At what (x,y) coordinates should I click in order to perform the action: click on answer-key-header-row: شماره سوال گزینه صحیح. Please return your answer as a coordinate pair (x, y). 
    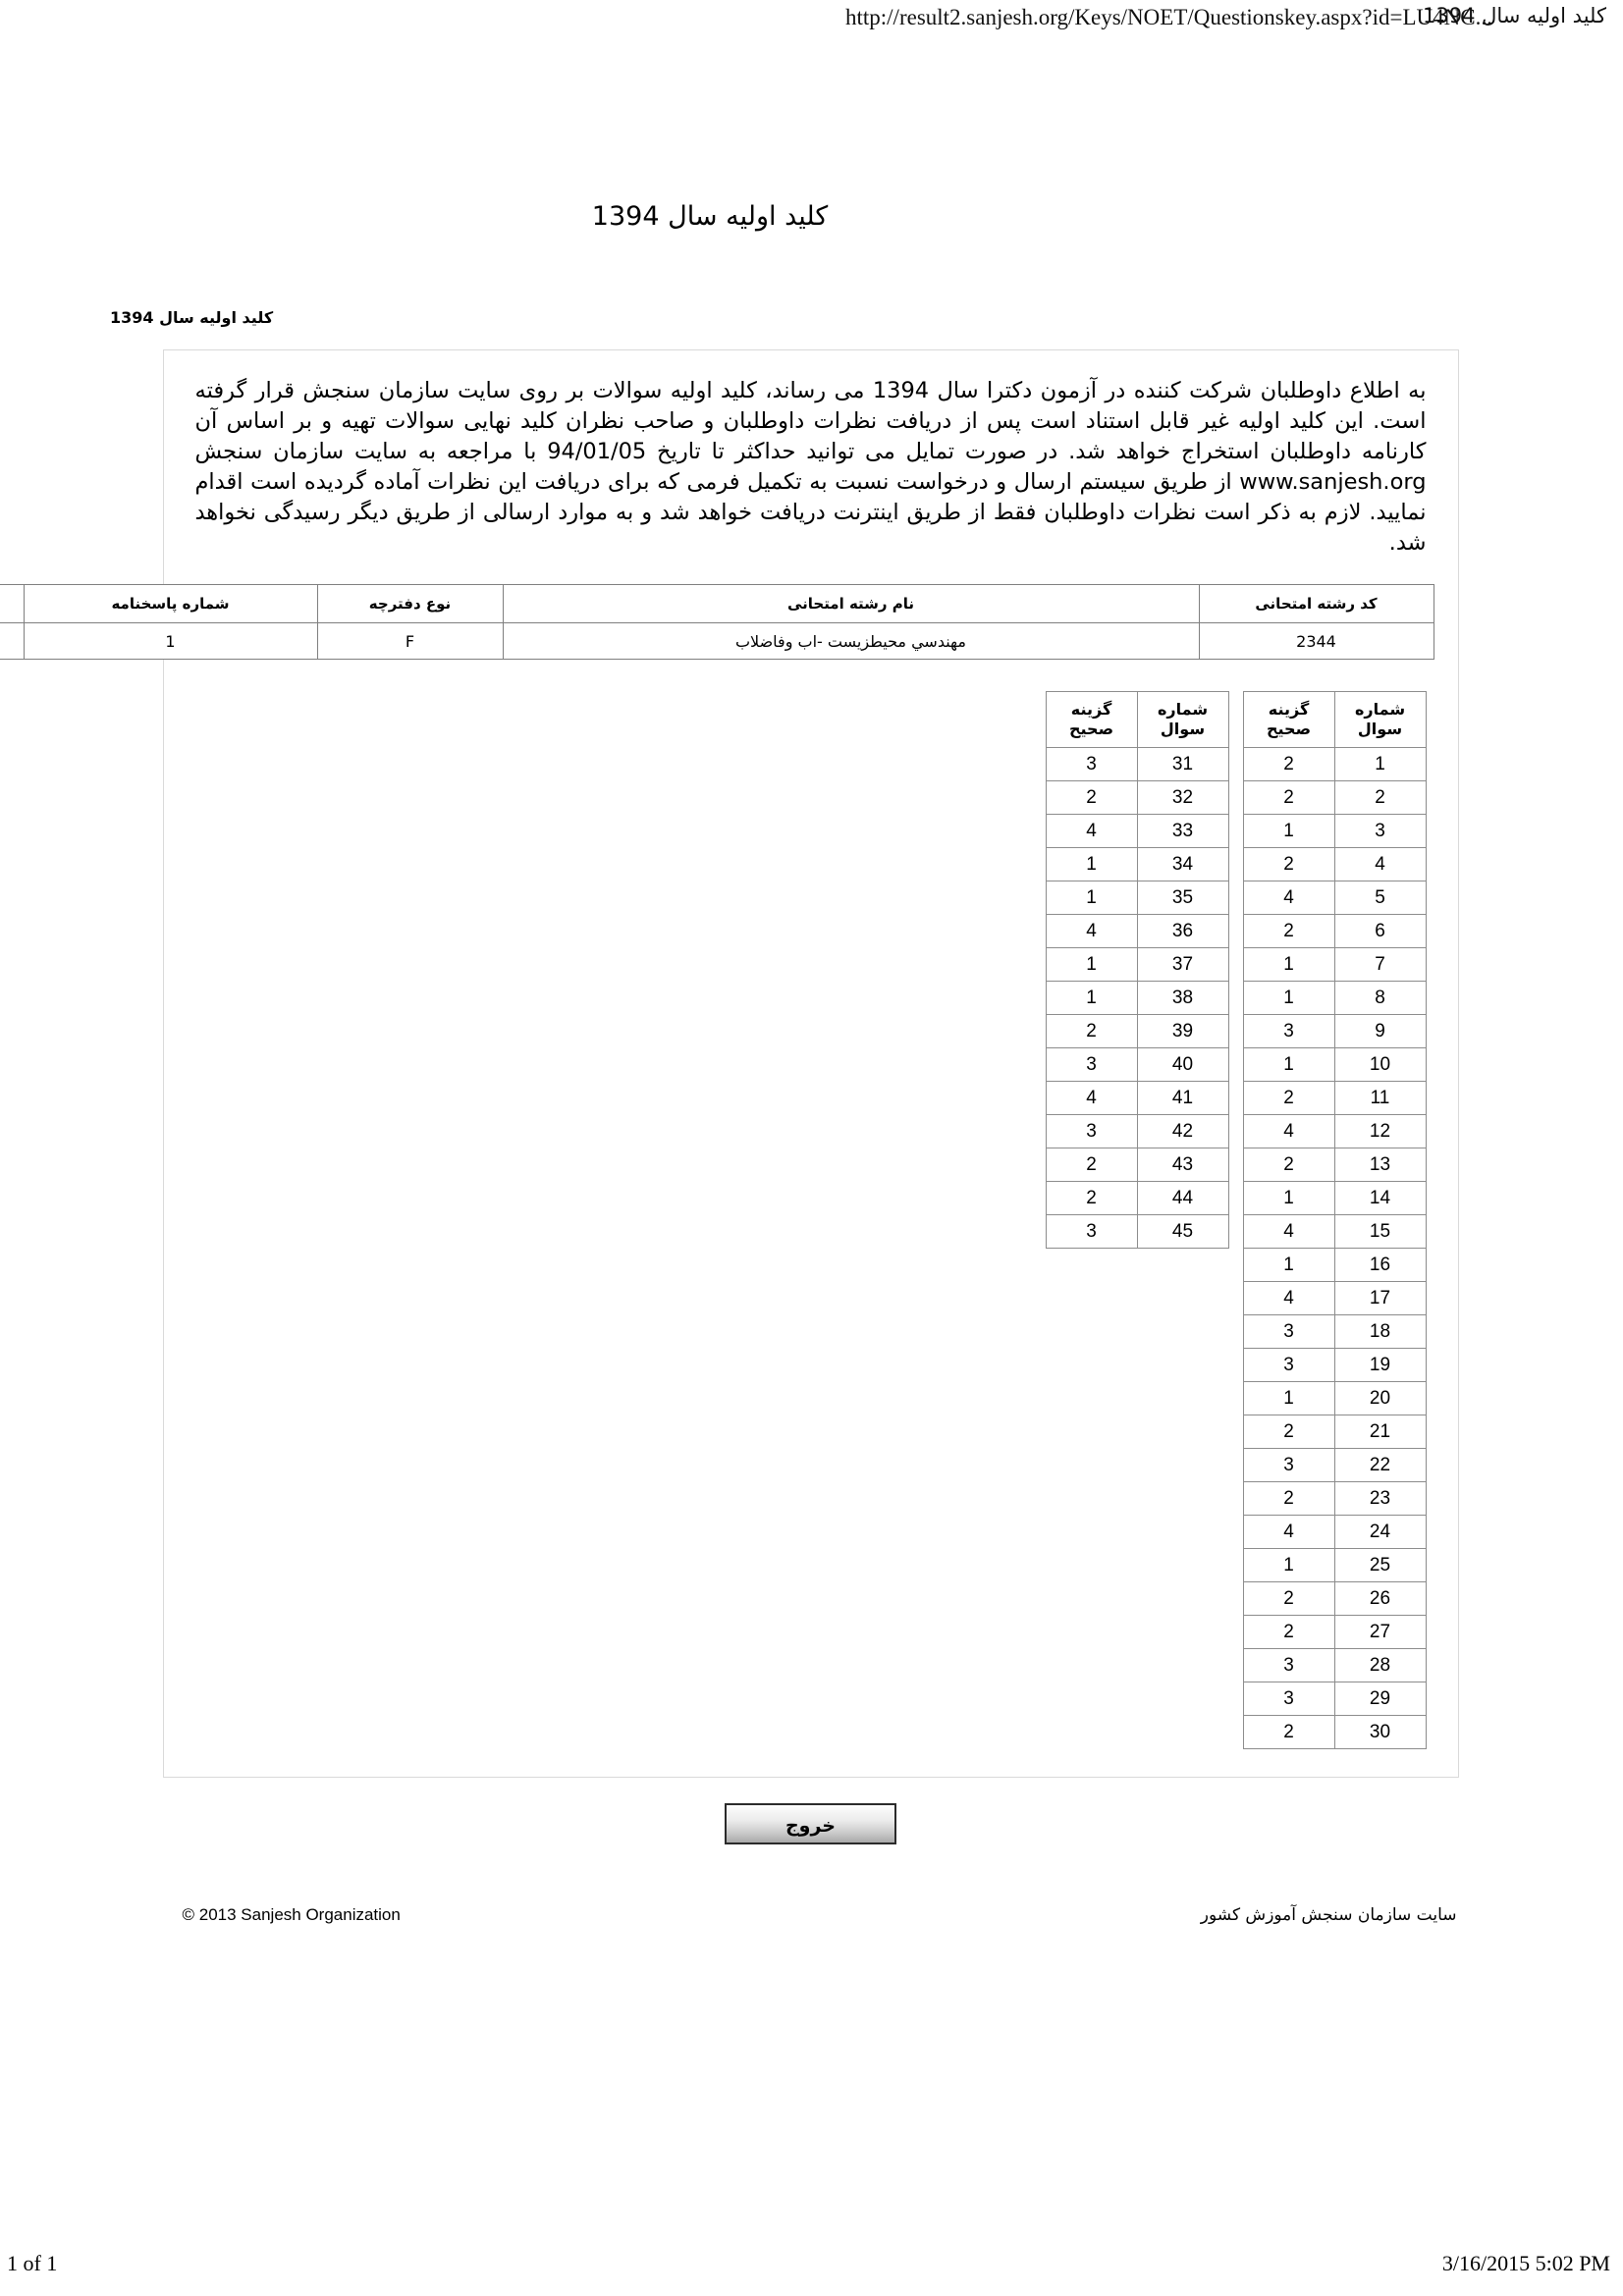
    Looking at the image, I should click on (1336, 720).